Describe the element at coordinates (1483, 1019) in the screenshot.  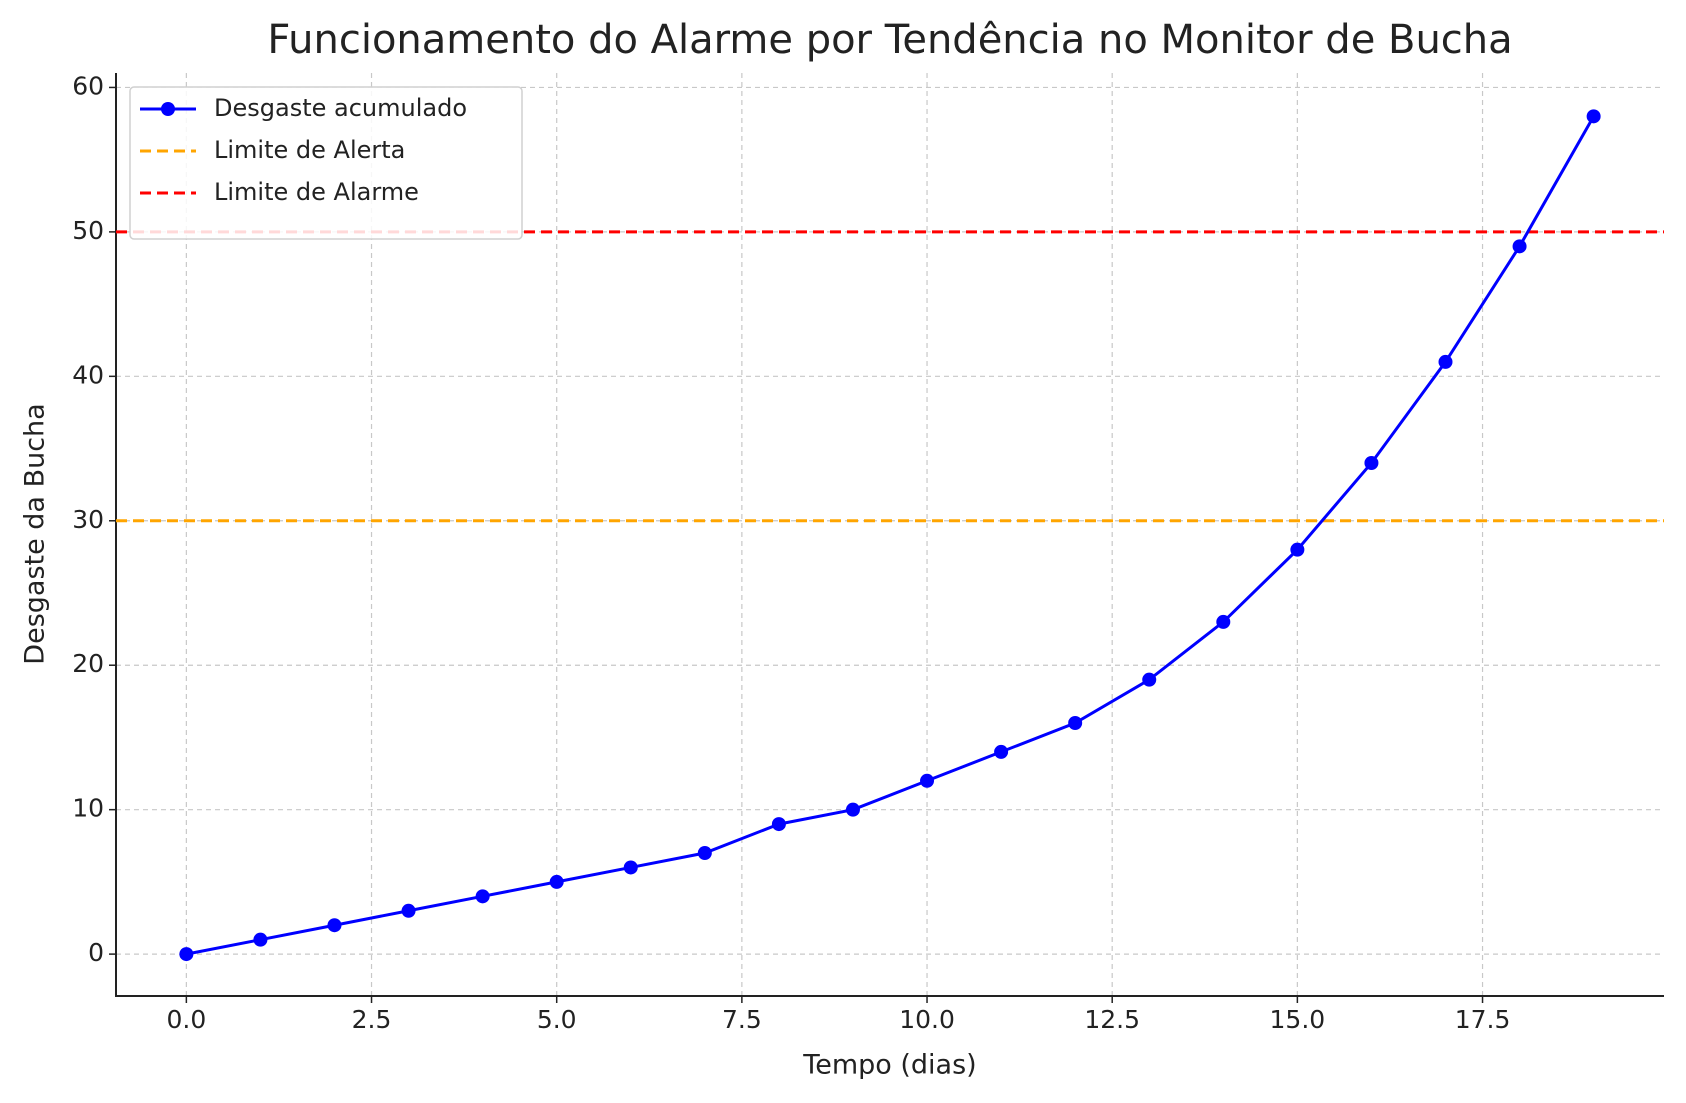
I see `x-tick-label: 17.5` at that location.